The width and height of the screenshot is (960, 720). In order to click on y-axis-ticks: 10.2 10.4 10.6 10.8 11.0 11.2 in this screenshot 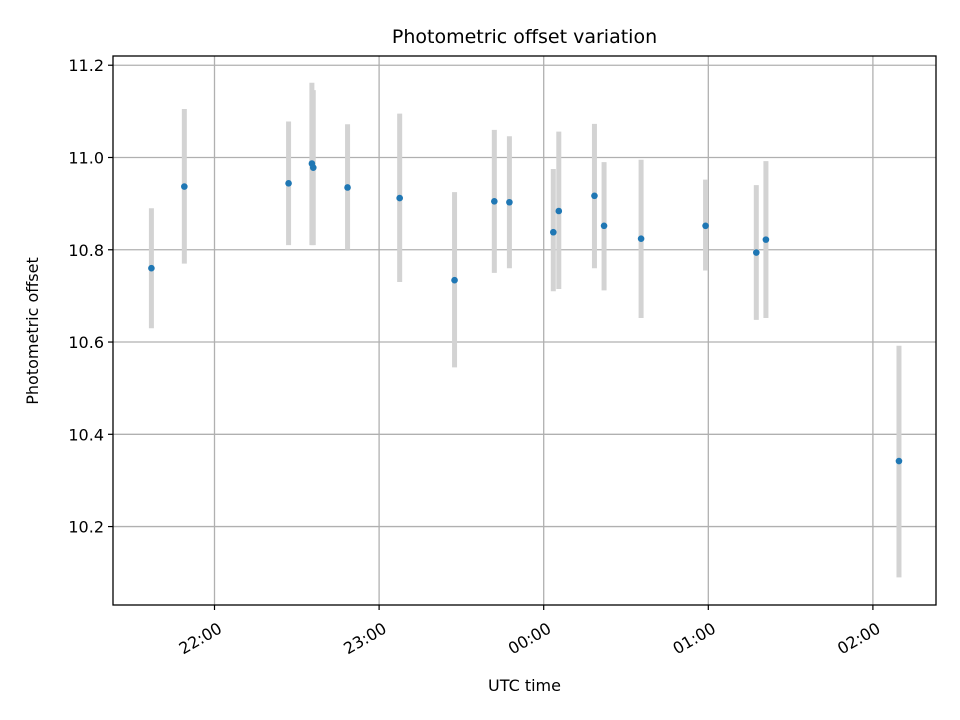, I will do `click(90, 296)`.